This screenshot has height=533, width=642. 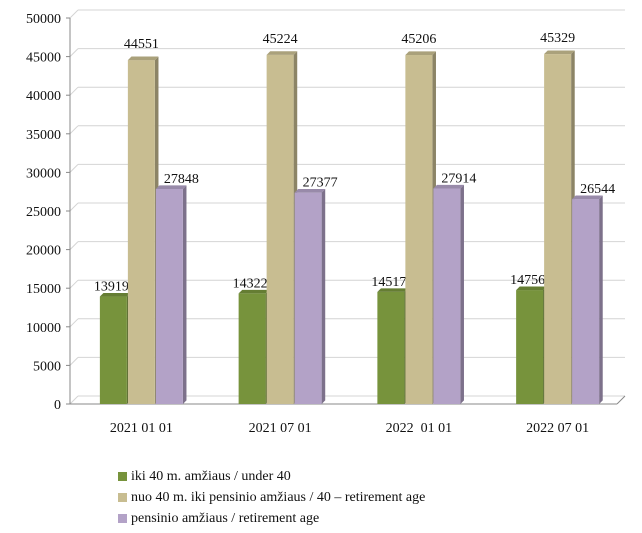 What do you see at coordinates (597, 189) in the screenshot?
I see `data-label: 26544` at bounding box center [597, 189].